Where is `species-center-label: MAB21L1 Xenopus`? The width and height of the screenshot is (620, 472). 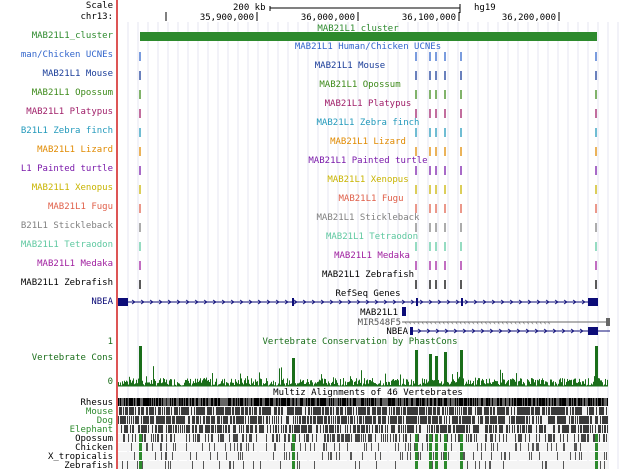 species-center-label: MAB21L1 Xenopus is located at coordinates (367, 180).